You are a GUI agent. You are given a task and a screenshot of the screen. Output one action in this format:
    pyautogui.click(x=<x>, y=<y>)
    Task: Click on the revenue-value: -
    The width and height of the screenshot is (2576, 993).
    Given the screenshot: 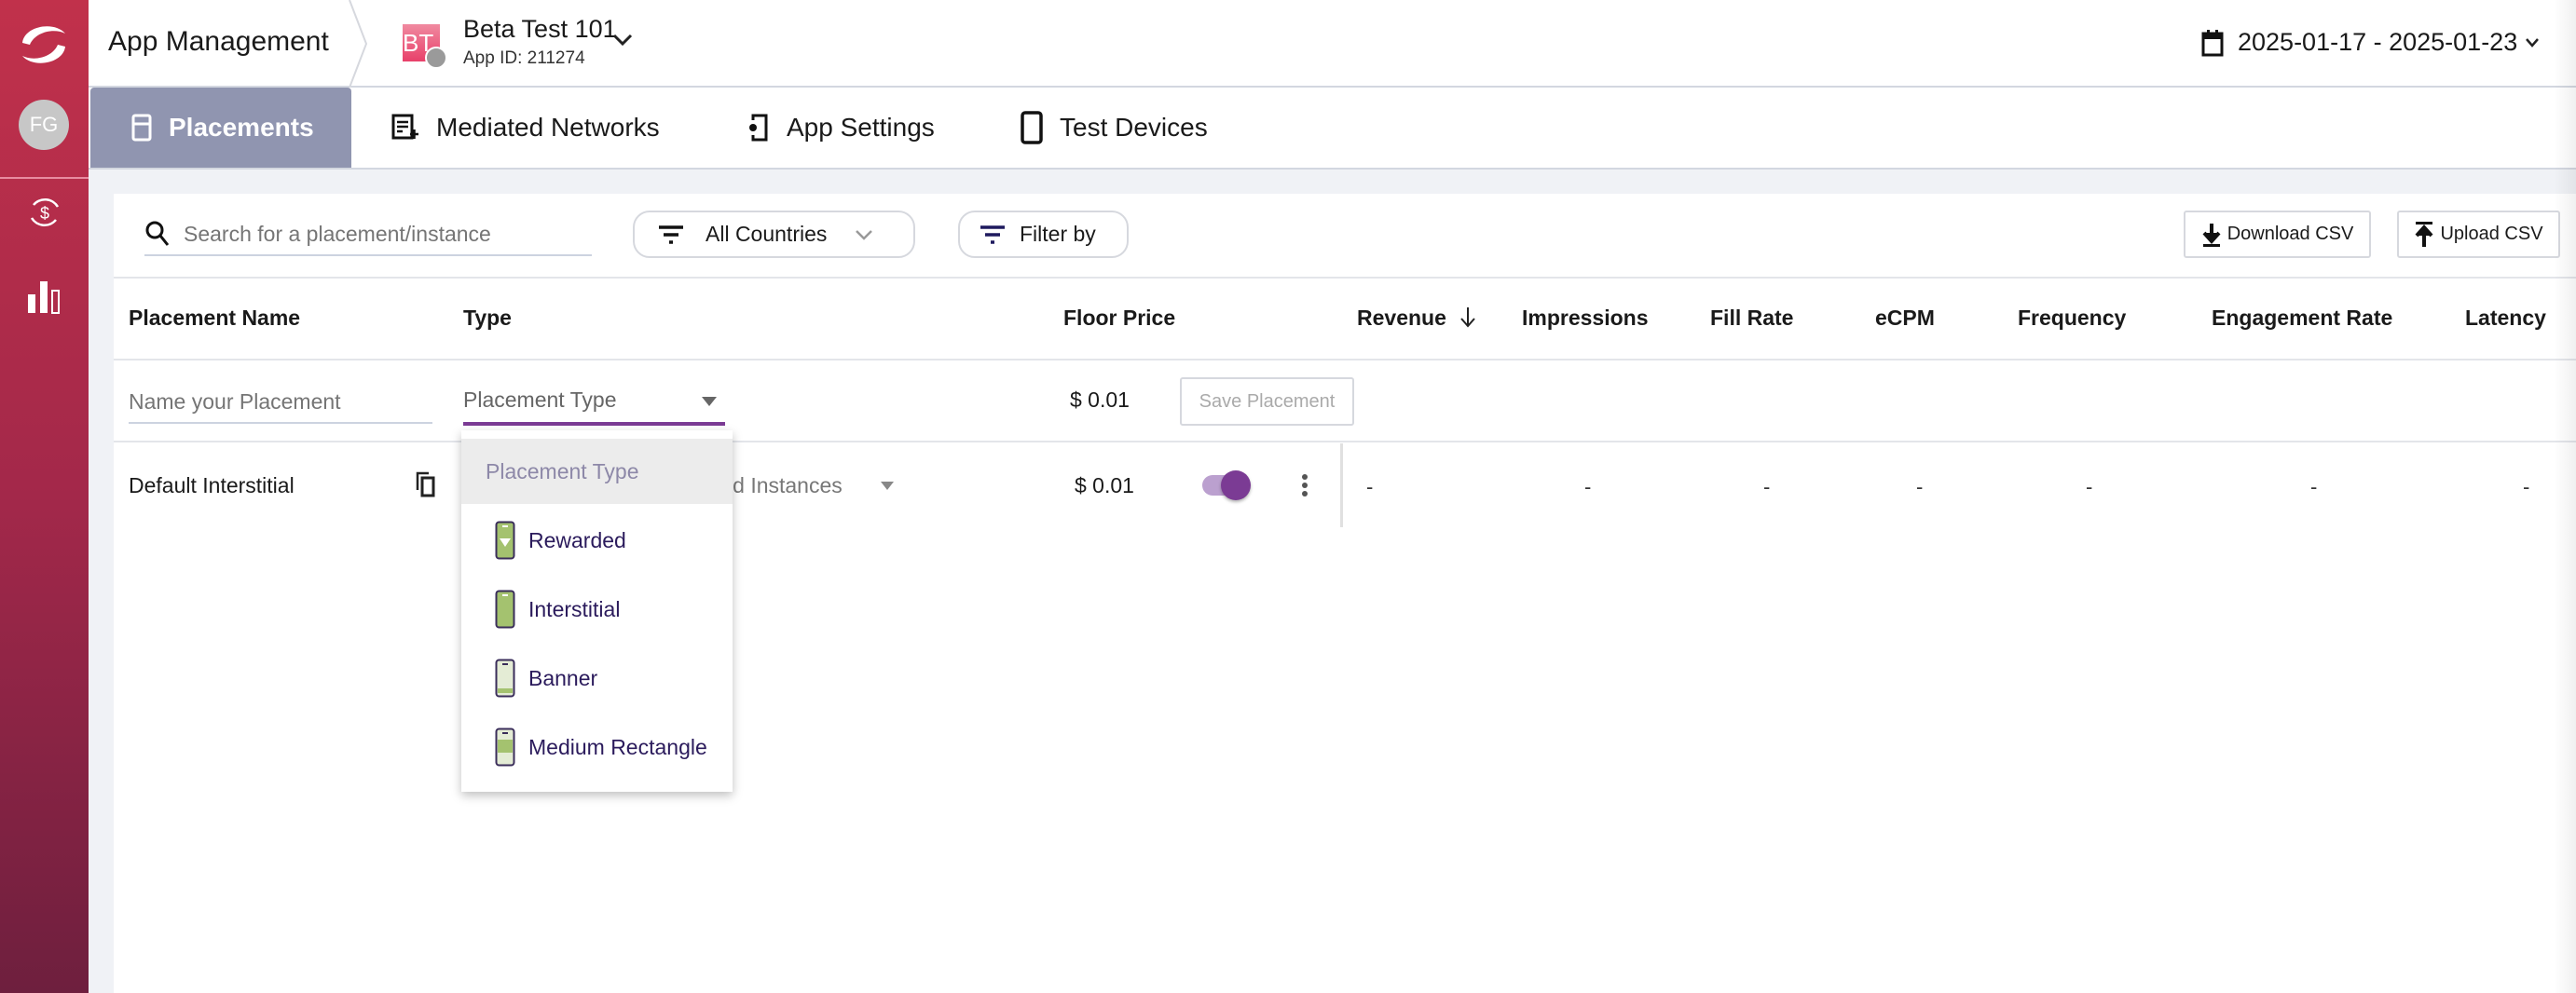 What is the action you would take?
    pyautogui.click(x=1370, y=486)
    